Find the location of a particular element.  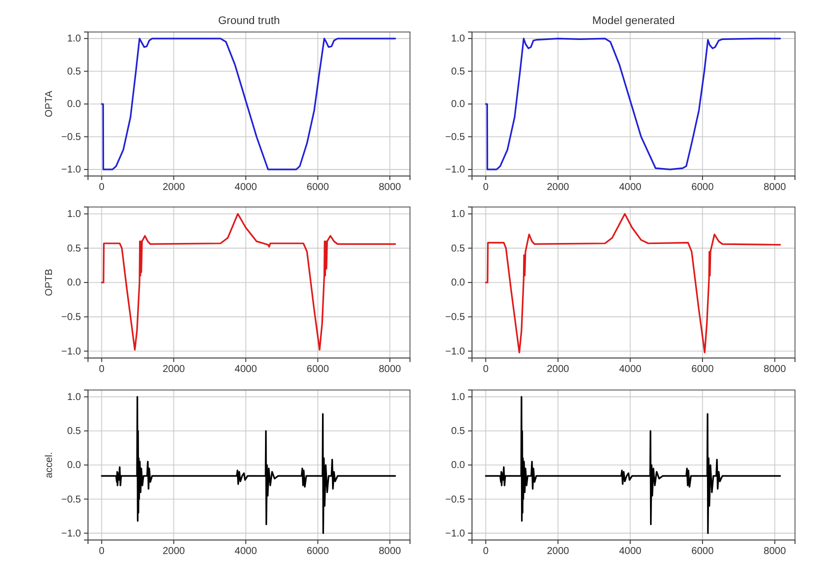

y-axis-title: OPTB is located at coordinates (49, 282).